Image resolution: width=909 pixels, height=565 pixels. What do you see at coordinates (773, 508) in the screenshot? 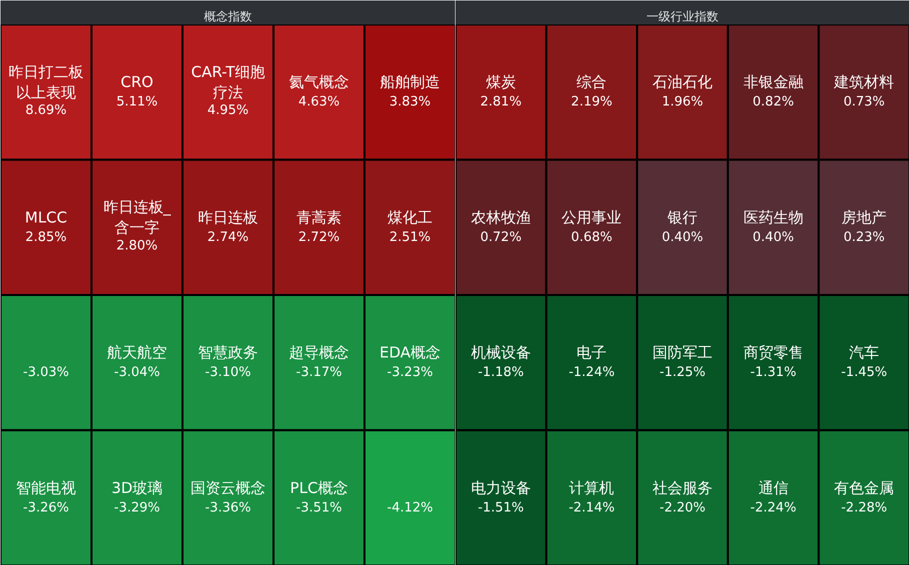
I see `data-label: -2.24%` at bounding box center [773, 508].